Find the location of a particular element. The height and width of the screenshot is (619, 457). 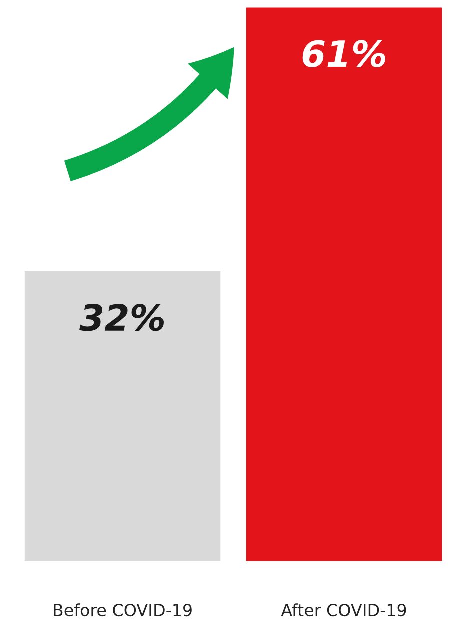

data-label: 32% is located at coordinates (122, 318).